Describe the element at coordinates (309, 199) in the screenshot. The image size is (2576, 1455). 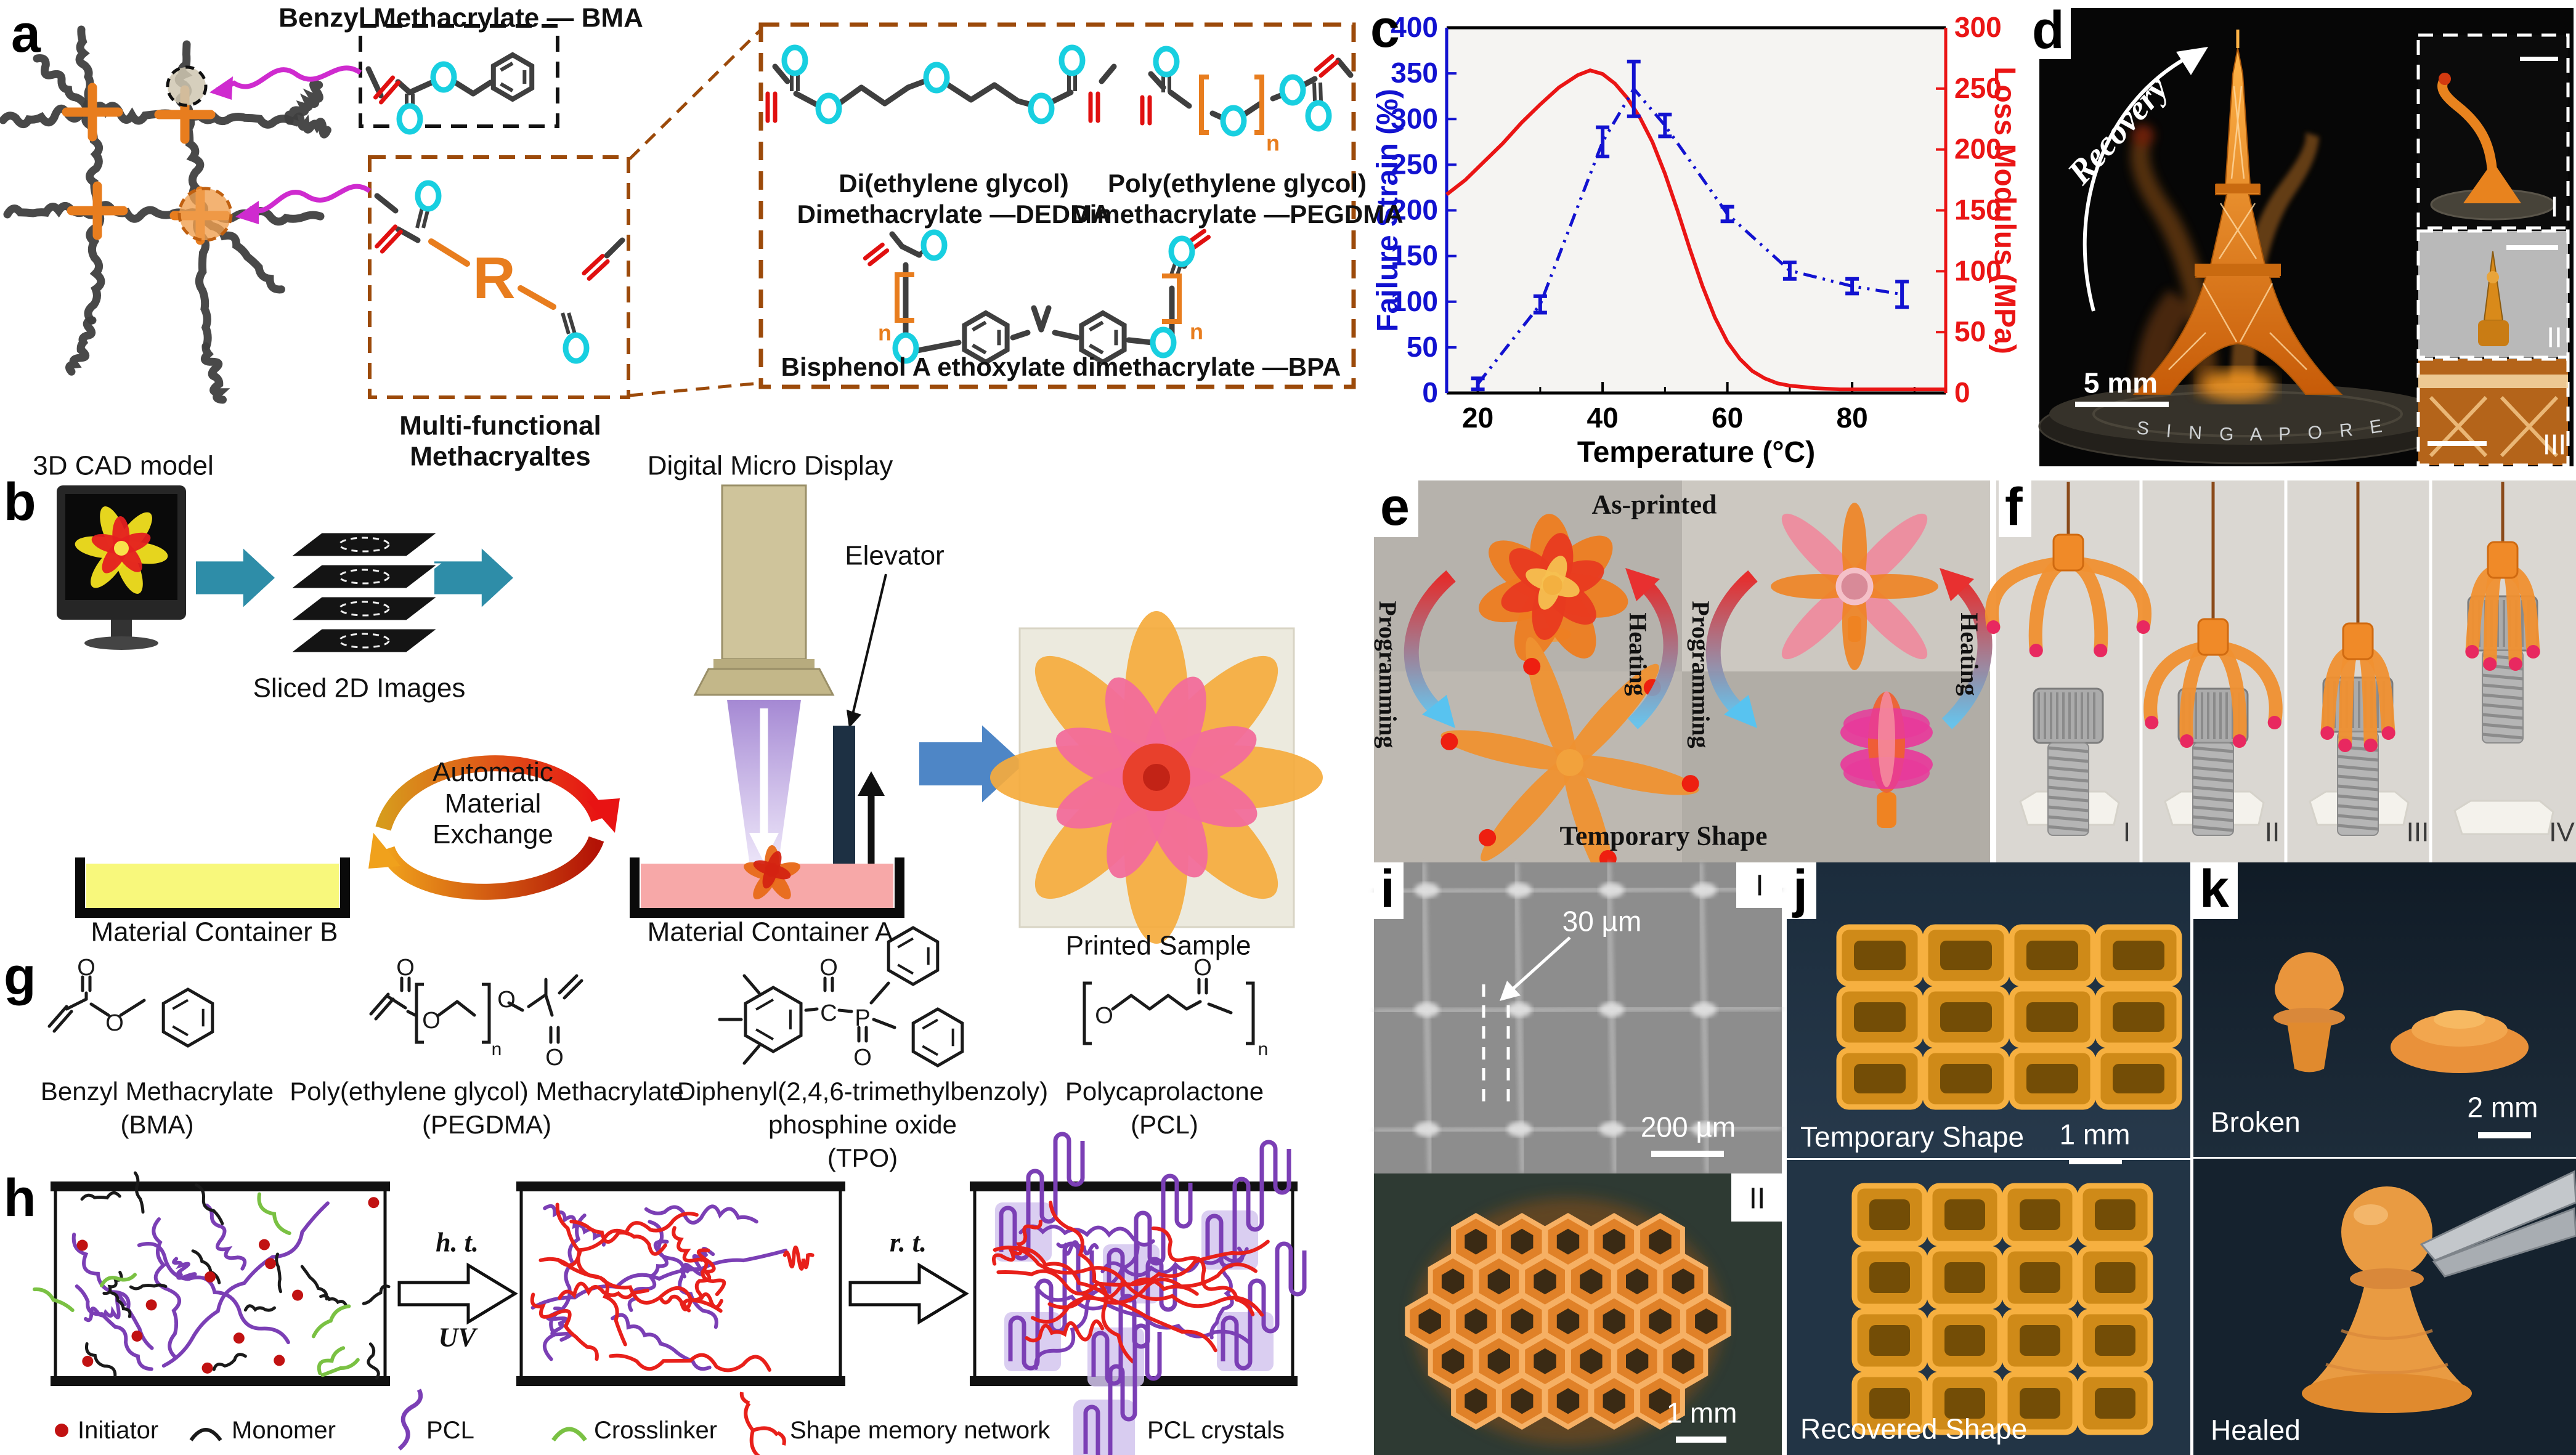
I see `magenta-arrow-multi` at that location.